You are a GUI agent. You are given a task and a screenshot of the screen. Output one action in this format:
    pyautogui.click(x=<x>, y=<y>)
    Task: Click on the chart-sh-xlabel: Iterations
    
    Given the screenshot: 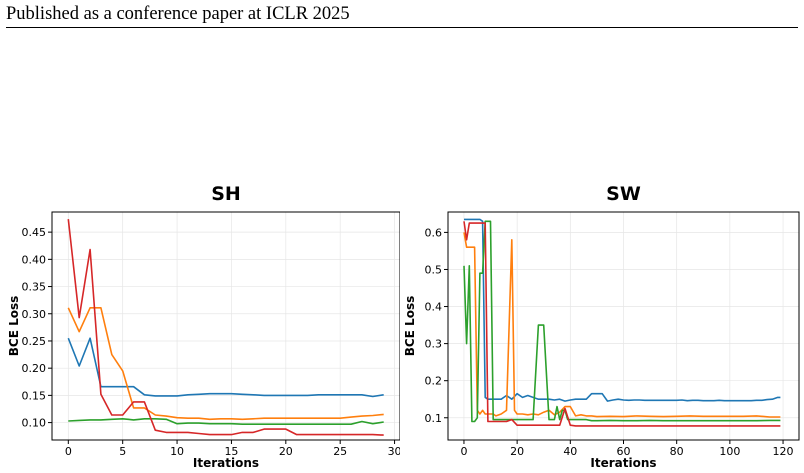 What is the action you would take?
    pyautogui.click(x=226, y=463)
    